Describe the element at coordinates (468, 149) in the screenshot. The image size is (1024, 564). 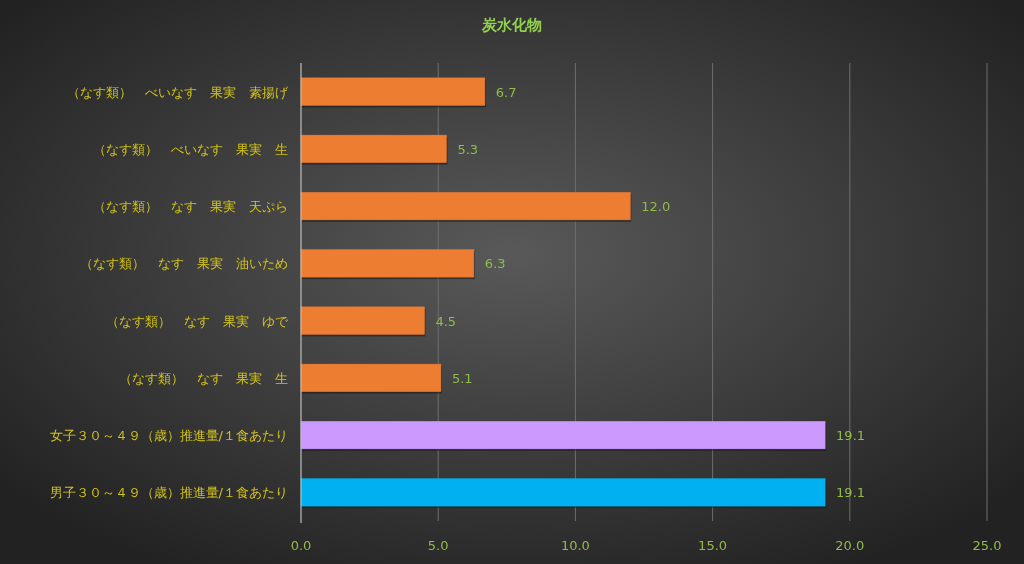
I see `data-label: 5.3` at that location.